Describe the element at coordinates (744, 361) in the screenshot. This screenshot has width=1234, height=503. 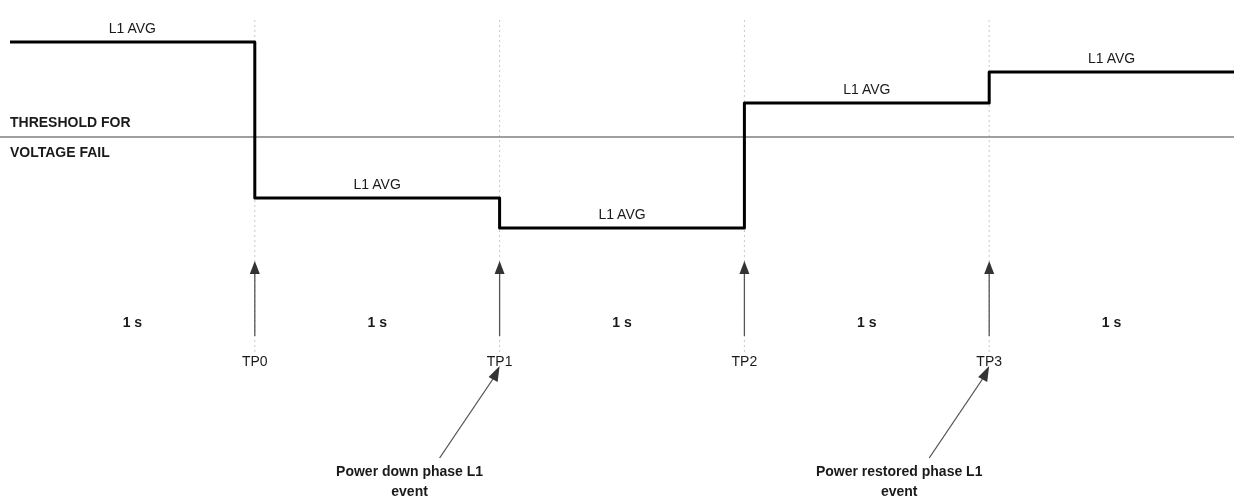
I see `x-tick-label: TP2` at that location.